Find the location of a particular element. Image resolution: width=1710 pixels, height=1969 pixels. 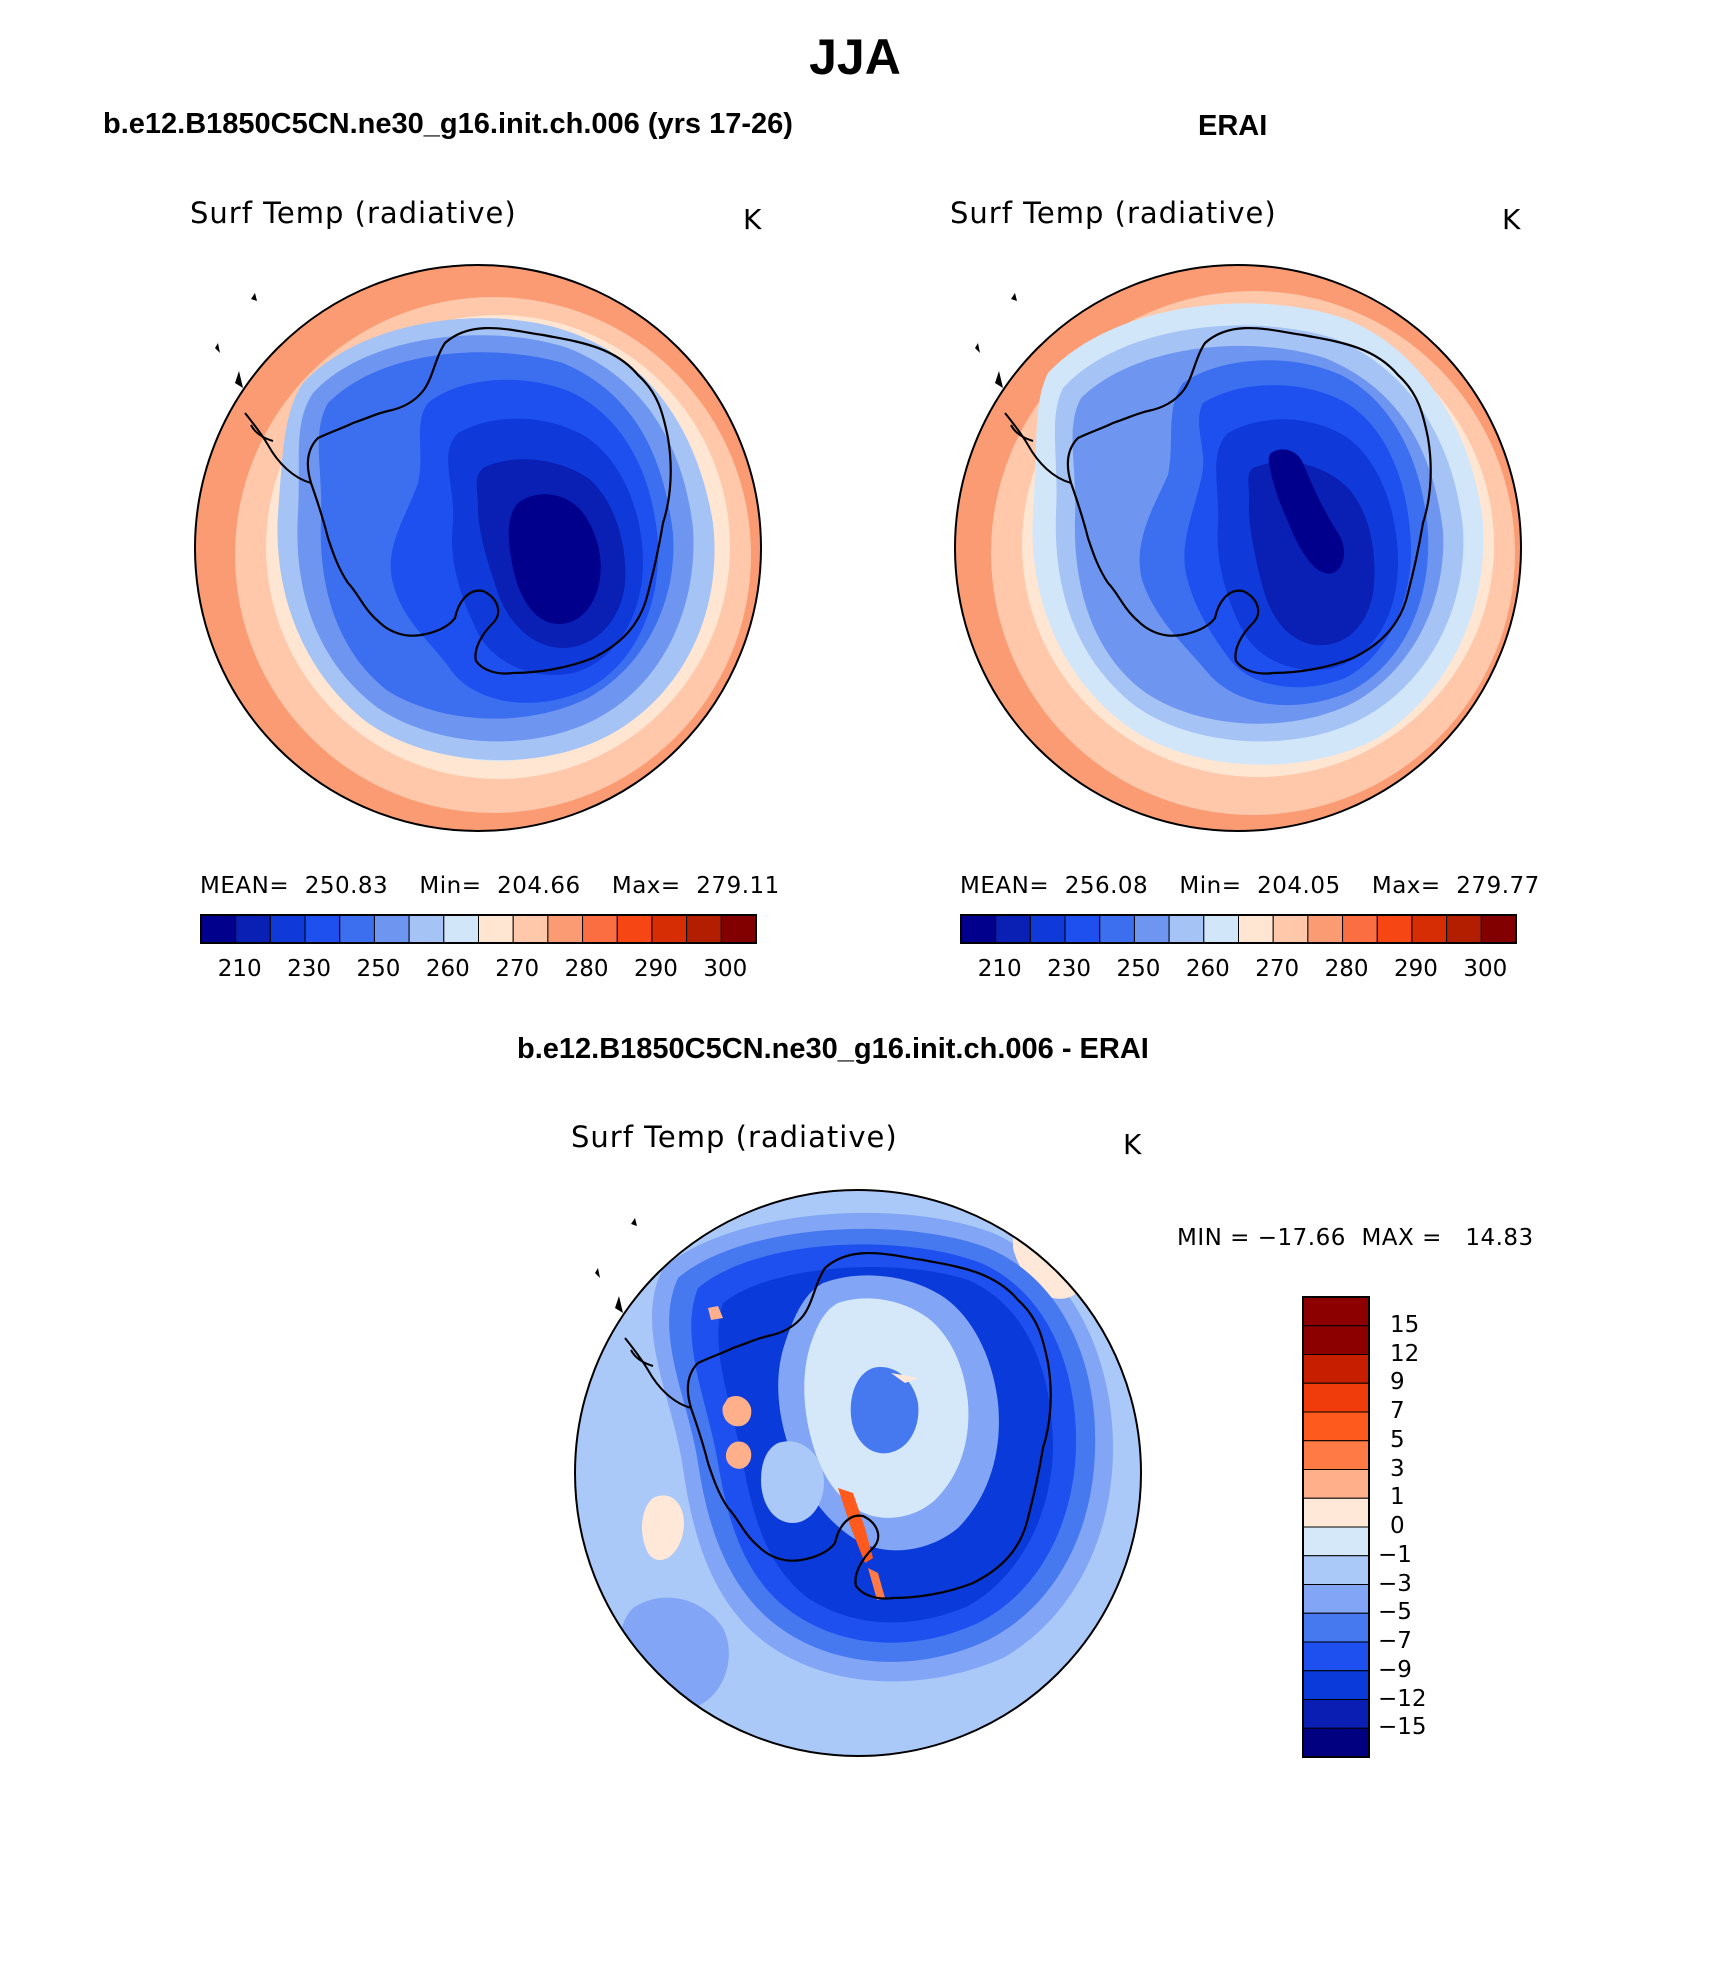

colorbar-obs is located at coordinates (1238, 929).